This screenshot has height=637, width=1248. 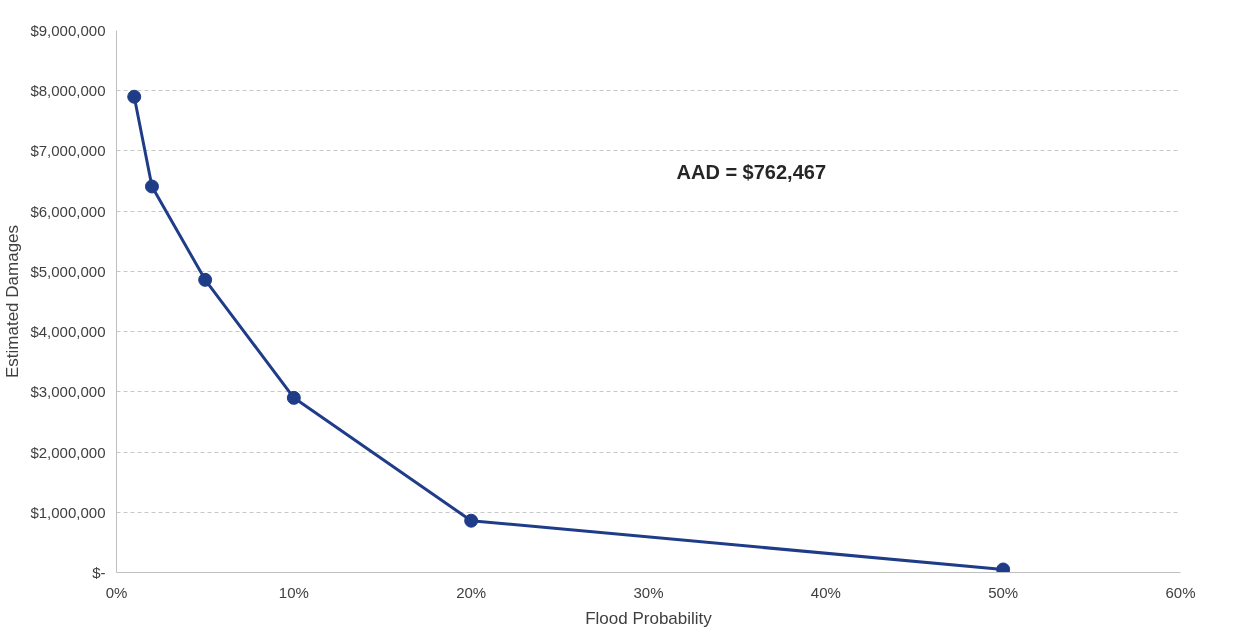 I want to click on annotation: AAD = $762,467, so click(x=751, y=171).